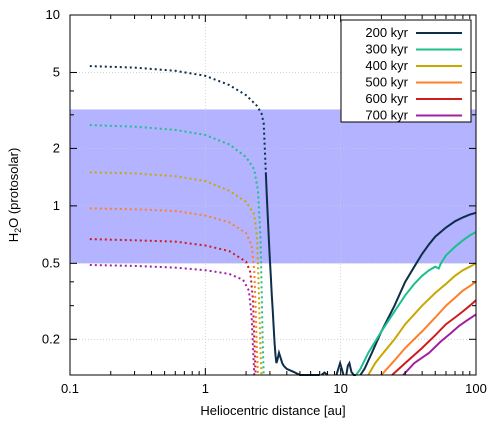 The width and height of the screenshot is (500, 425). Describe the element at coordinates (13, 237) in the screenshot. I see `y-axis-title-main: H` at that location.